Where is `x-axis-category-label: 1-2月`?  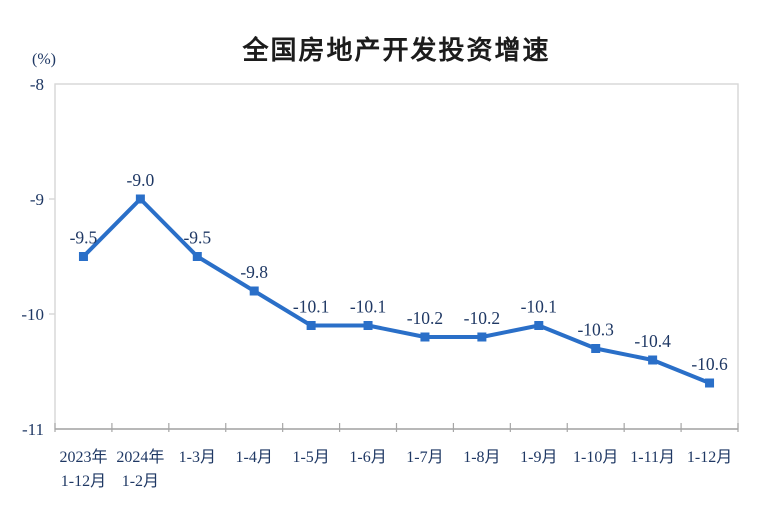 x-axis-category-label: 1-2月 is located at coordinates (140, 481).